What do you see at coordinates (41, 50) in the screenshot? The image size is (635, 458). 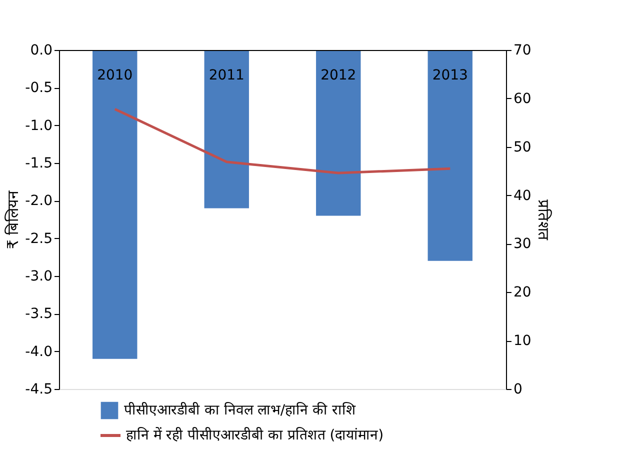 I see `y-tick-label: 0.0` at bounding box center [41, 50].